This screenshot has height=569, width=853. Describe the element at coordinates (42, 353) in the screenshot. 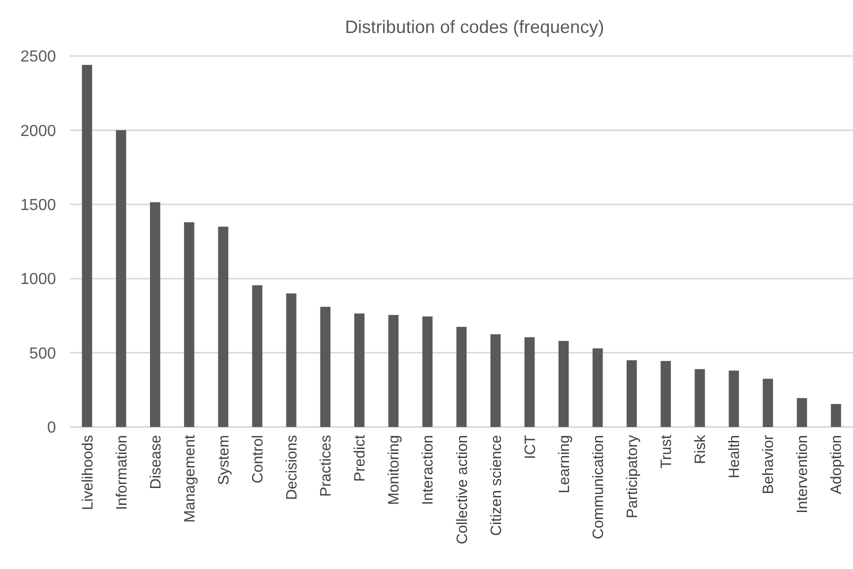

I see `y-tick-label: 500` at that location.